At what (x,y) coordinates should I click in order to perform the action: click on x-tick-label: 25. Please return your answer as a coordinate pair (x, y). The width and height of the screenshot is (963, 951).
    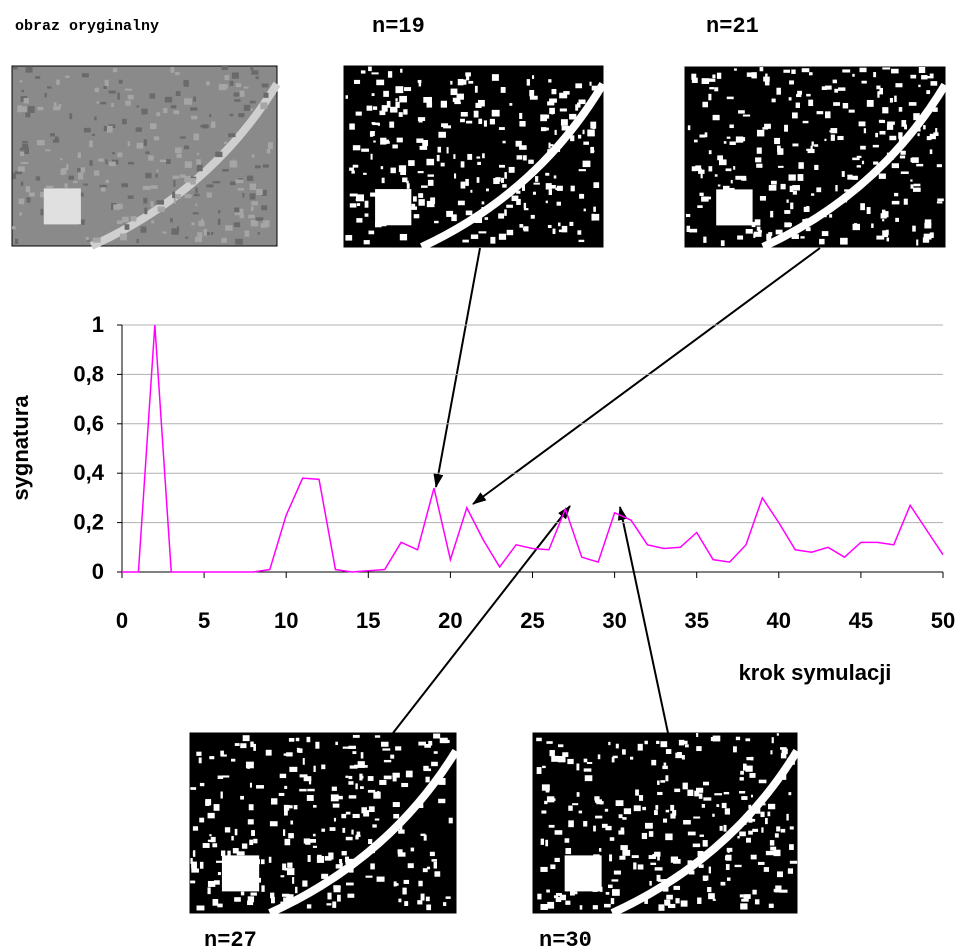
    Looking at the image, I should click on (532, 620).